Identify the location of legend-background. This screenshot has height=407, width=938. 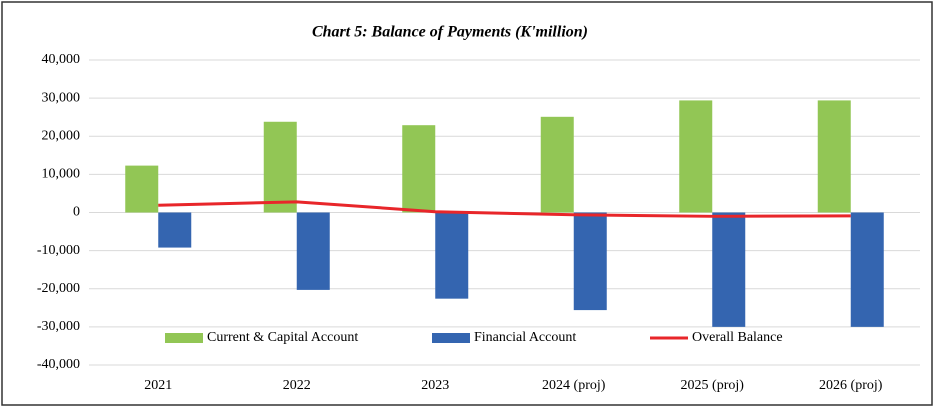
(480, 338).